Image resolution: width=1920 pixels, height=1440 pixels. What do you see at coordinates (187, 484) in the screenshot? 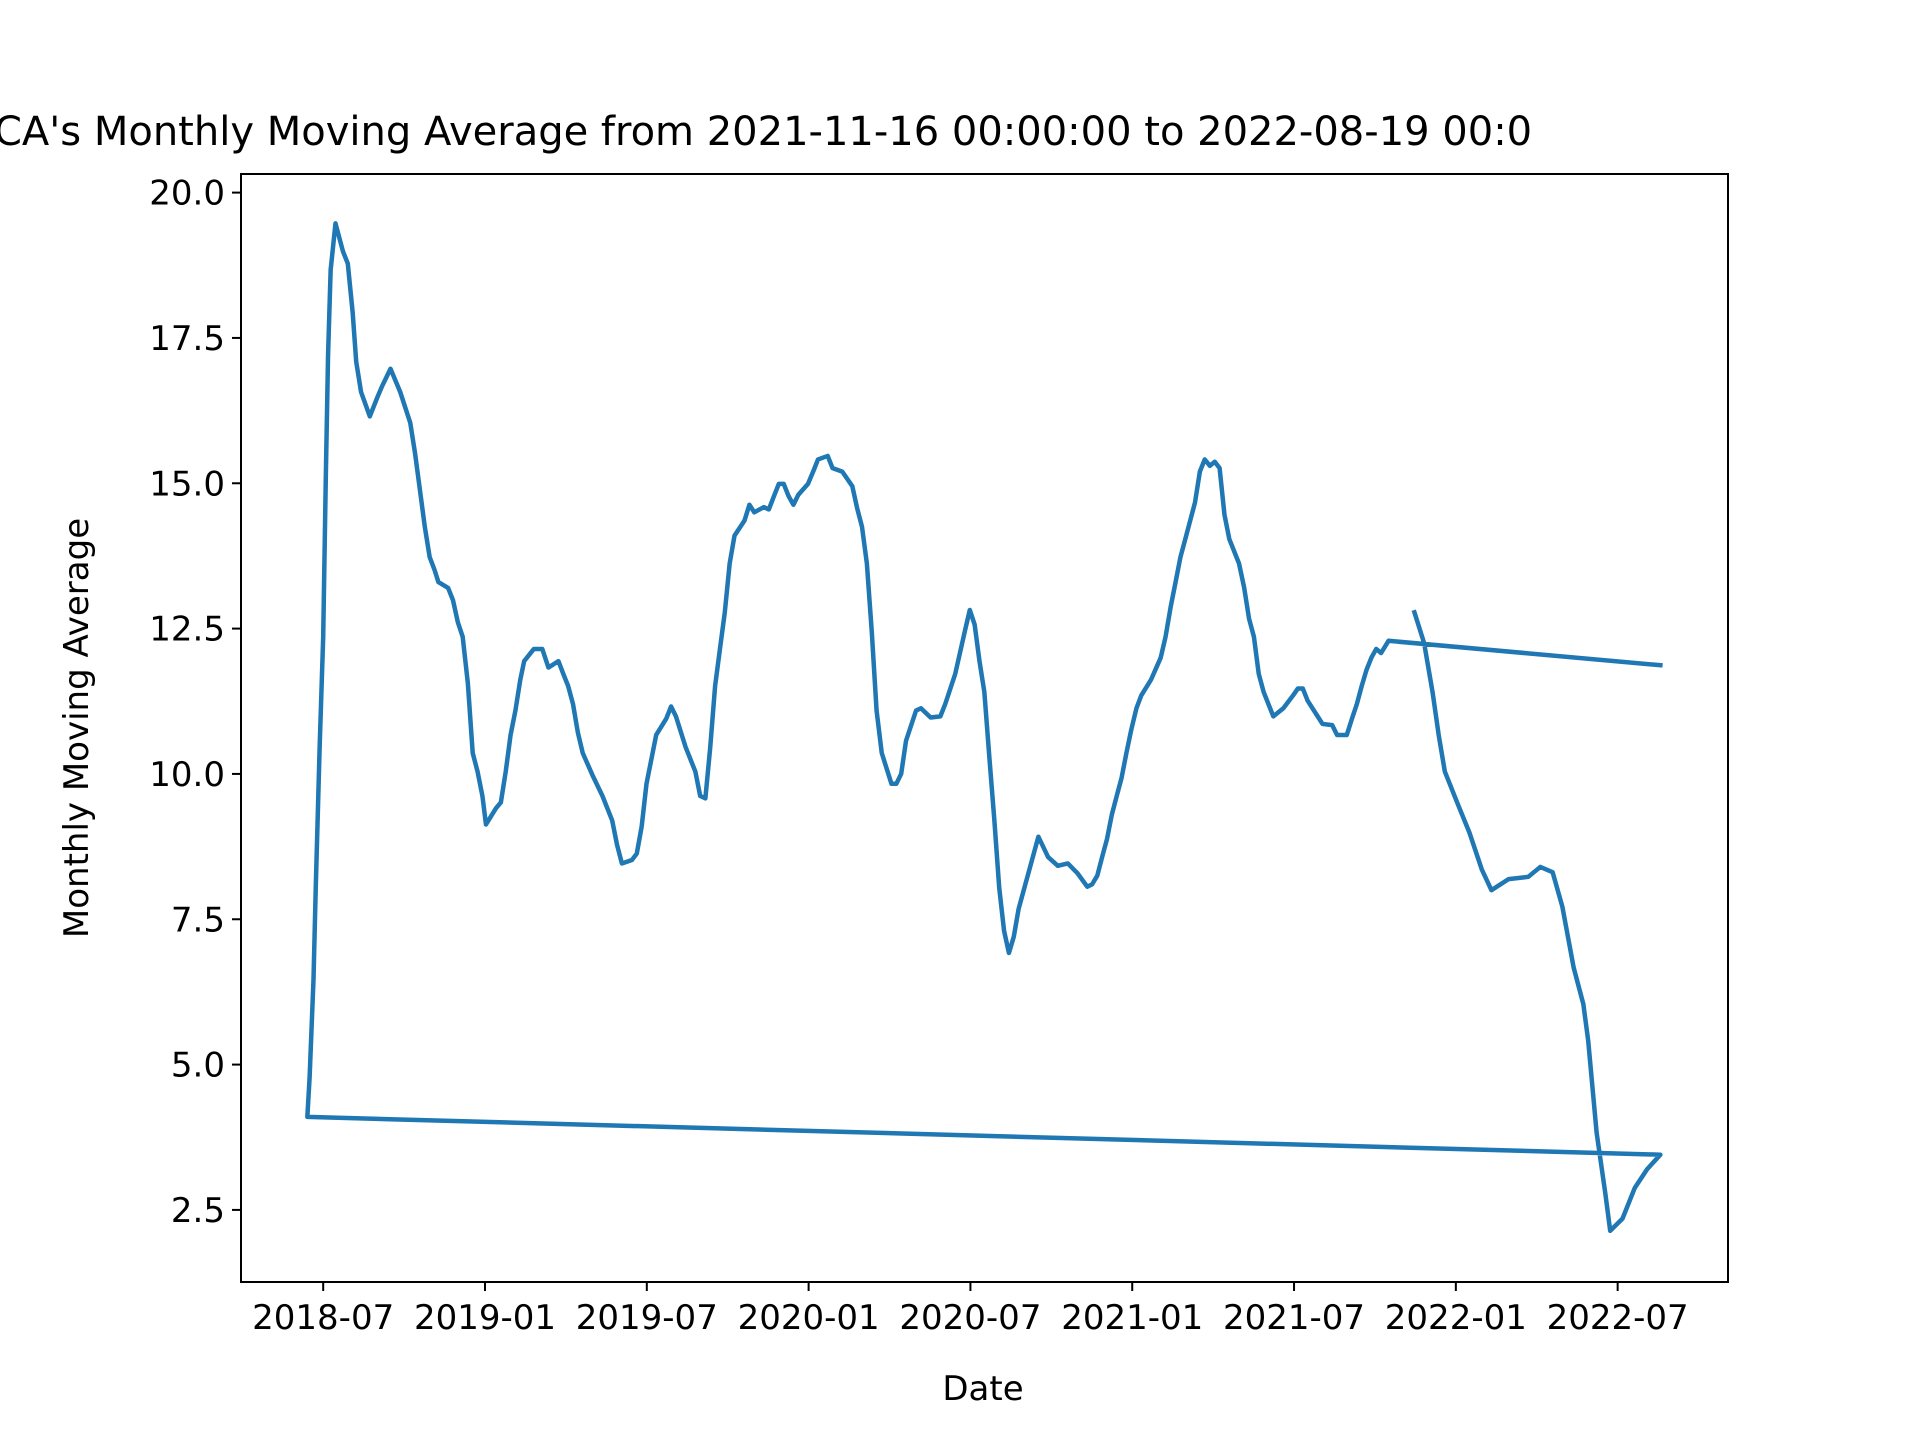
I see `y-tick-label: 15.0` at bounding box center [187, 484].